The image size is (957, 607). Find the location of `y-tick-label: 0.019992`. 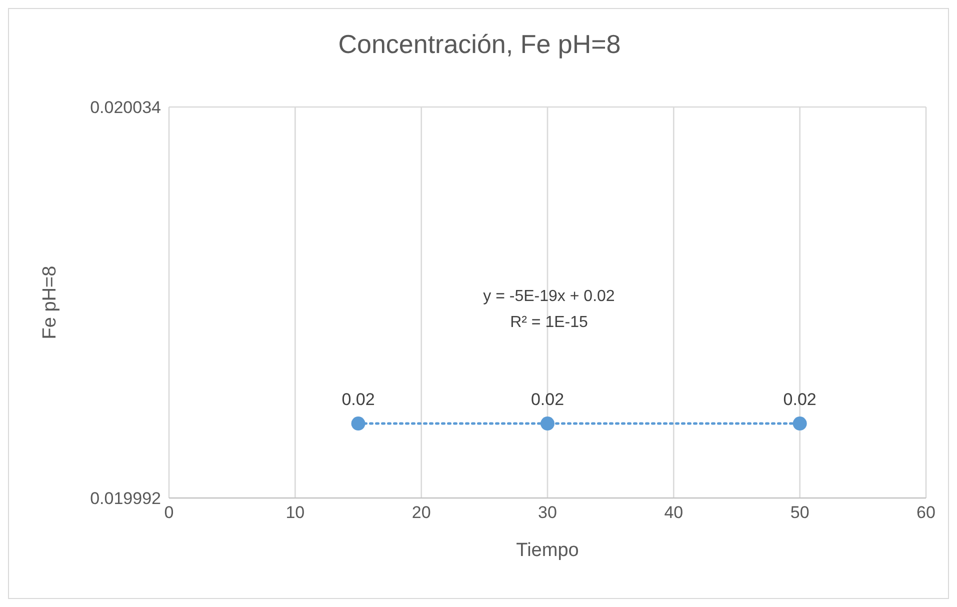

y-tick-label: 0.019992 is located at coordinates (125, 498).